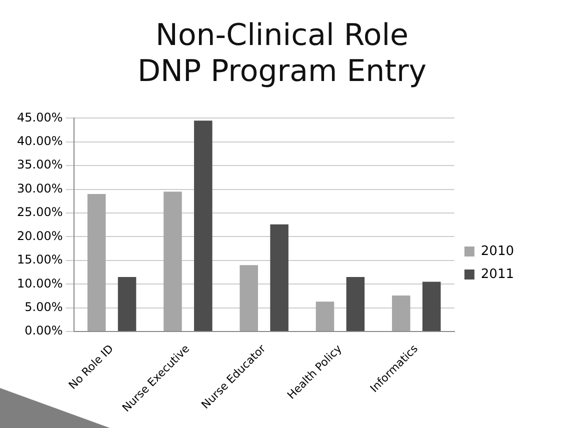 This screenshot has width=564, height=428. I want to click on legend-label: 2010, so click(497, 251).